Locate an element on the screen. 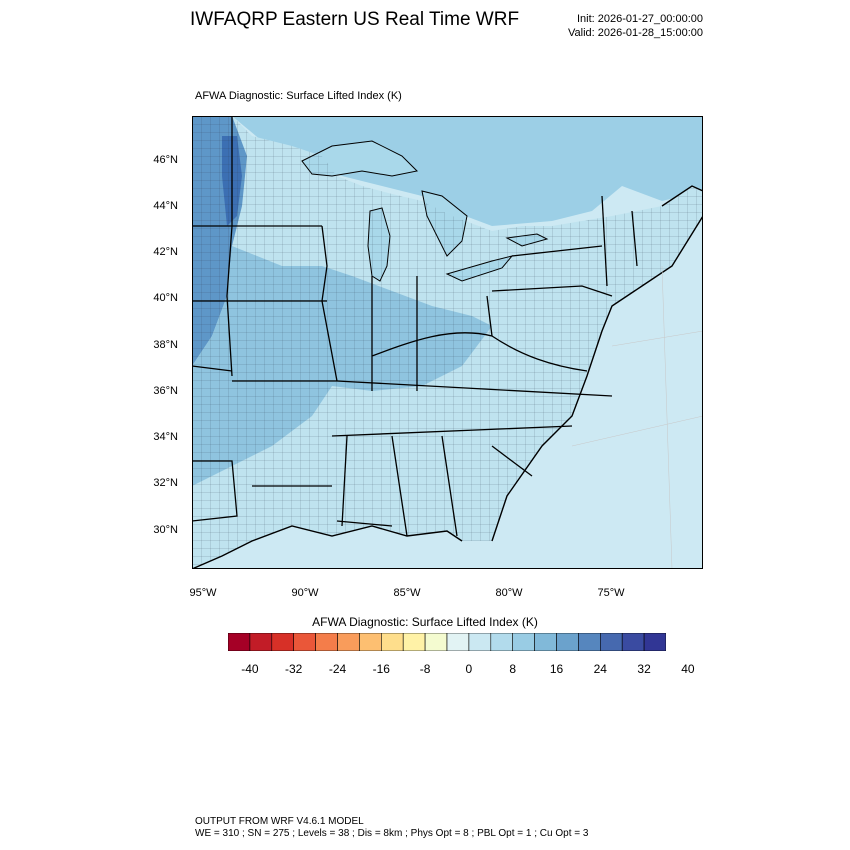 The image size is (850, 850). lon-label: 75°W is located at coordinates (611, 593).